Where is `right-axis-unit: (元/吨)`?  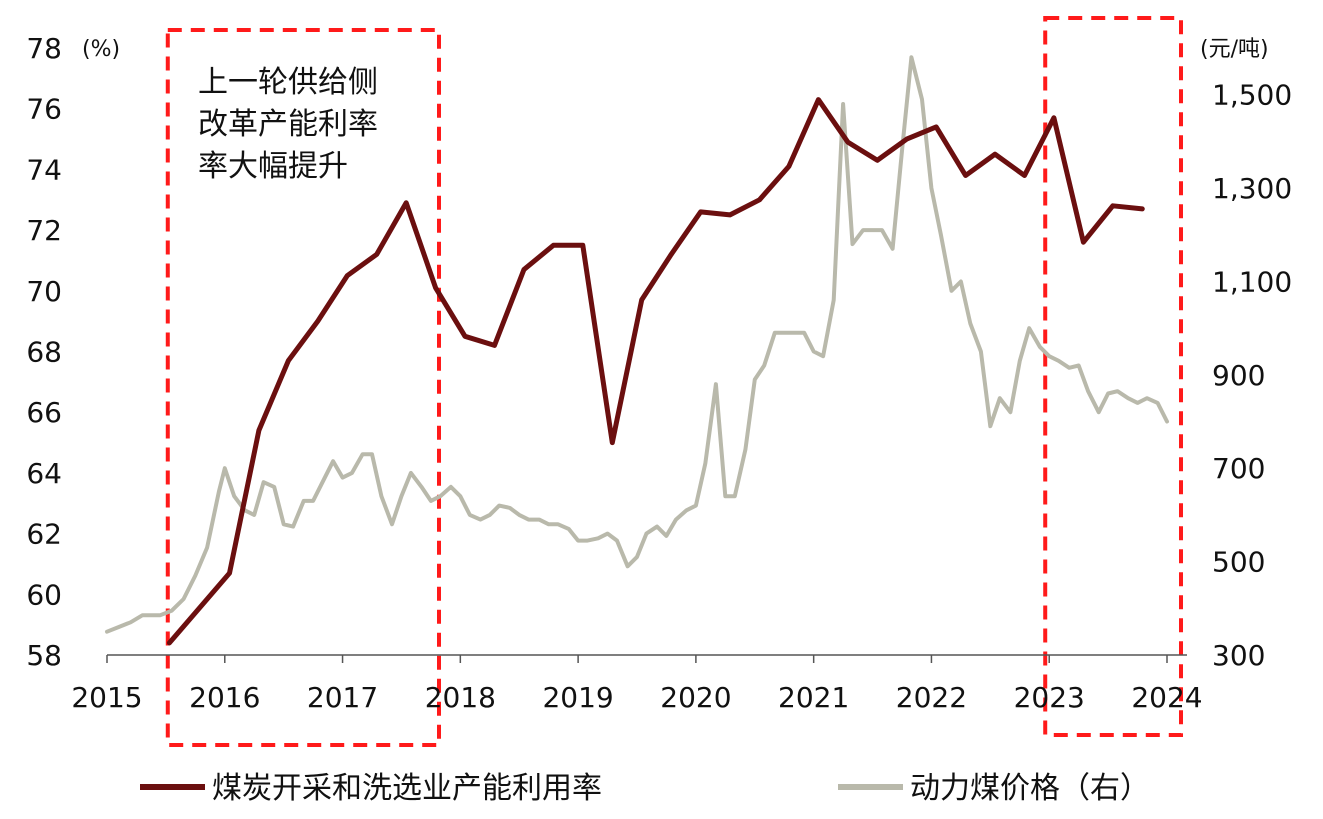 right-axis-unit: (元/吨) is located at coordinates (1234, 49).